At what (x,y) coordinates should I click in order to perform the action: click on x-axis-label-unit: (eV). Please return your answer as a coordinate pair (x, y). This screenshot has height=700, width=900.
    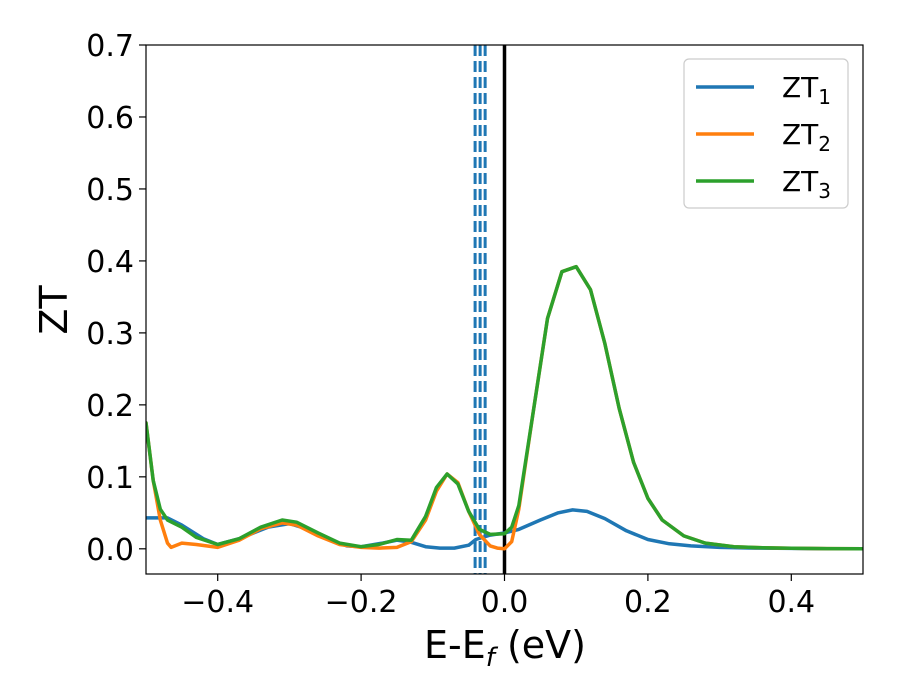
    Looking at the image, I should click on (540, 645).